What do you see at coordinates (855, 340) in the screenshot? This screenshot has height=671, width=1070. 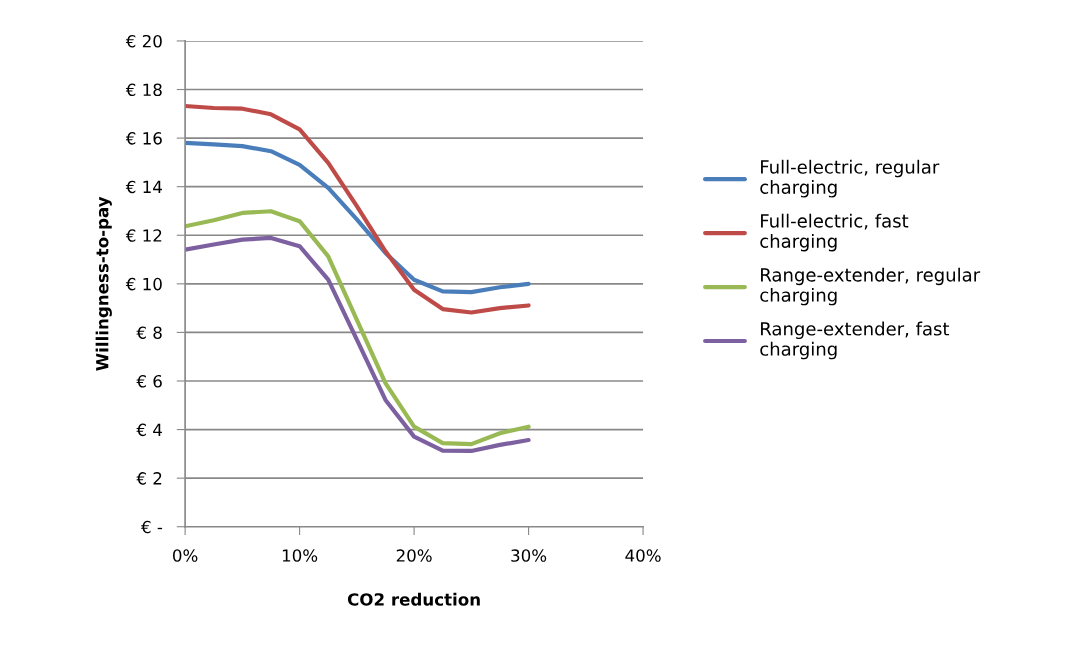 I see `legend-label: Range-extender, fast charging` at bounding box center [855, 340].